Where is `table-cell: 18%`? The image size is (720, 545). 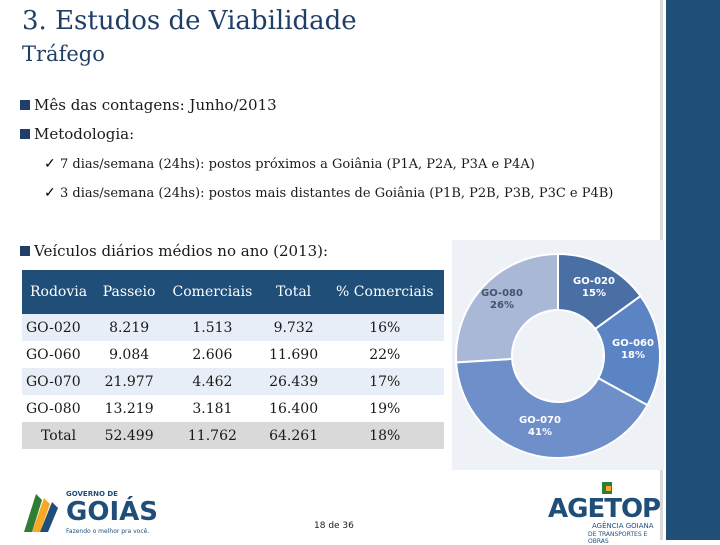 table-cell: 18% is located at coordinates (384, 435).